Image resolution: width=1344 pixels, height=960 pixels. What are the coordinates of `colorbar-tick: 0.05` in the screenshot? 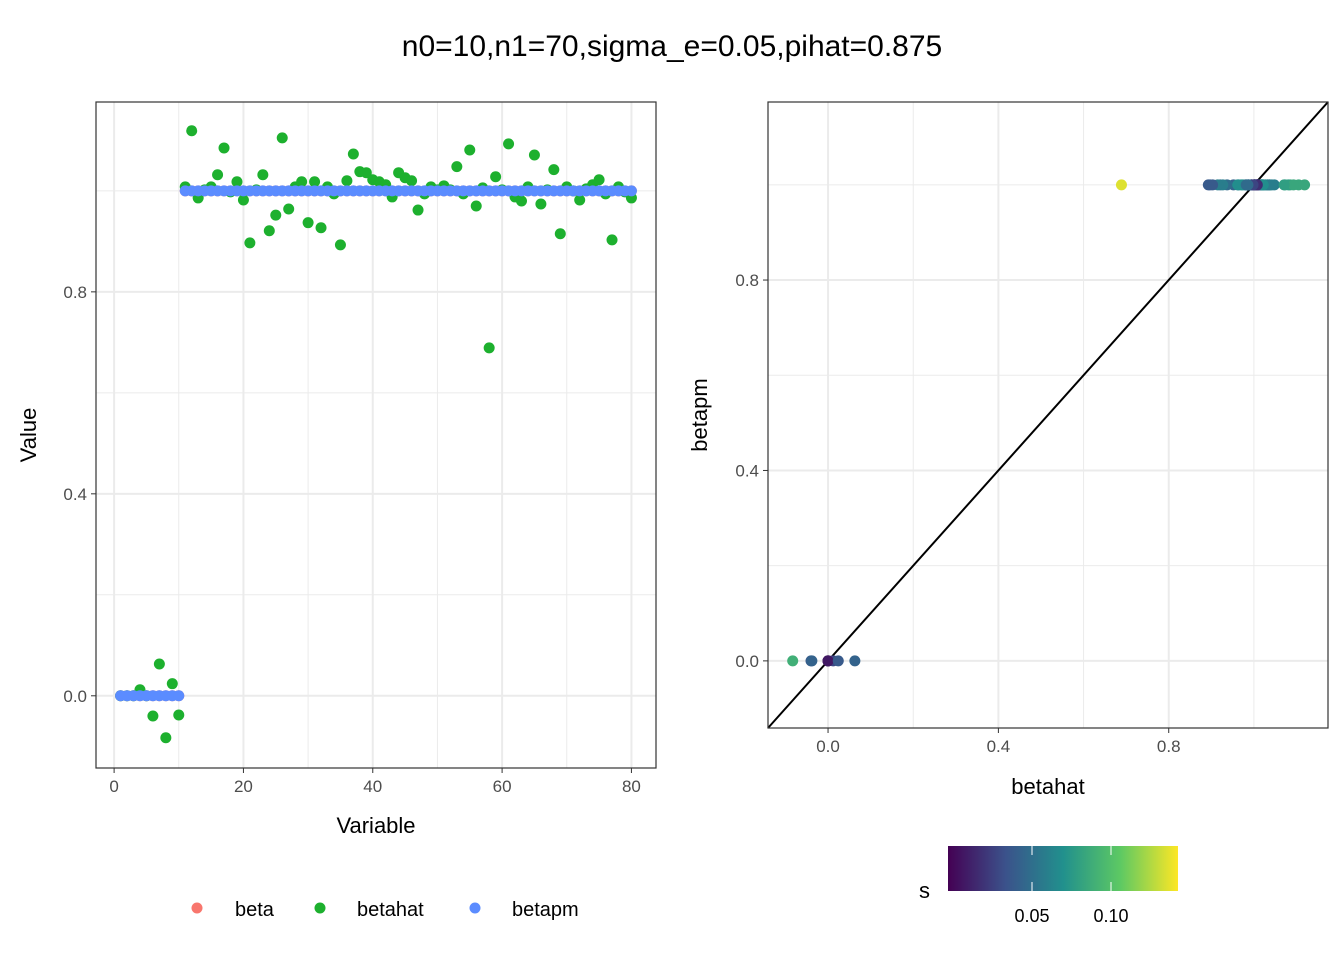 It's located at (1031, 916).